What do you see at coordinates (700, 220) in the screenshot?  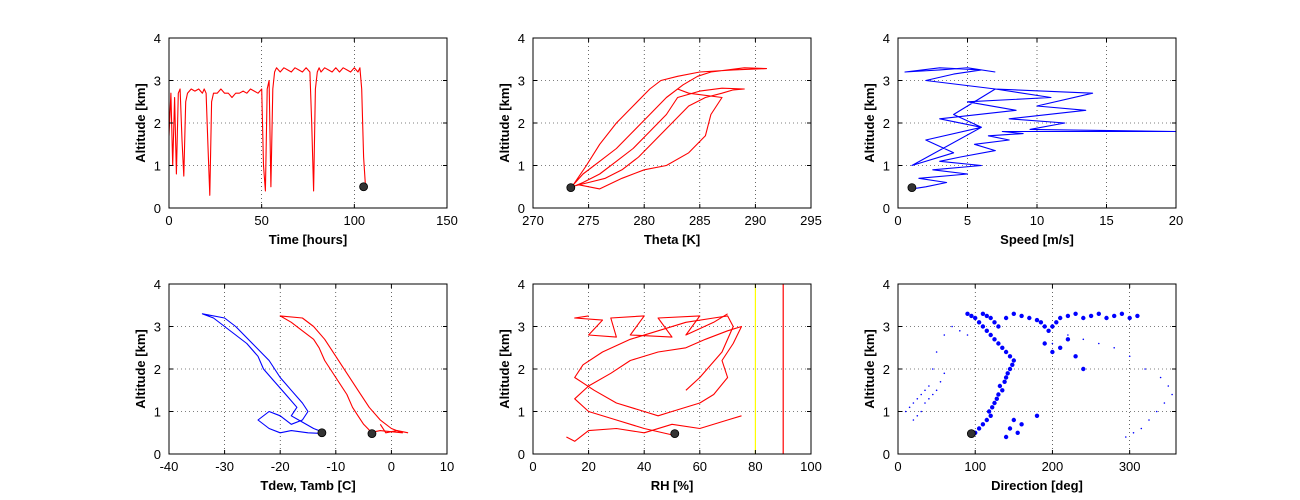 I see `x-tick-label: 285` at bounding box center [700, 220].